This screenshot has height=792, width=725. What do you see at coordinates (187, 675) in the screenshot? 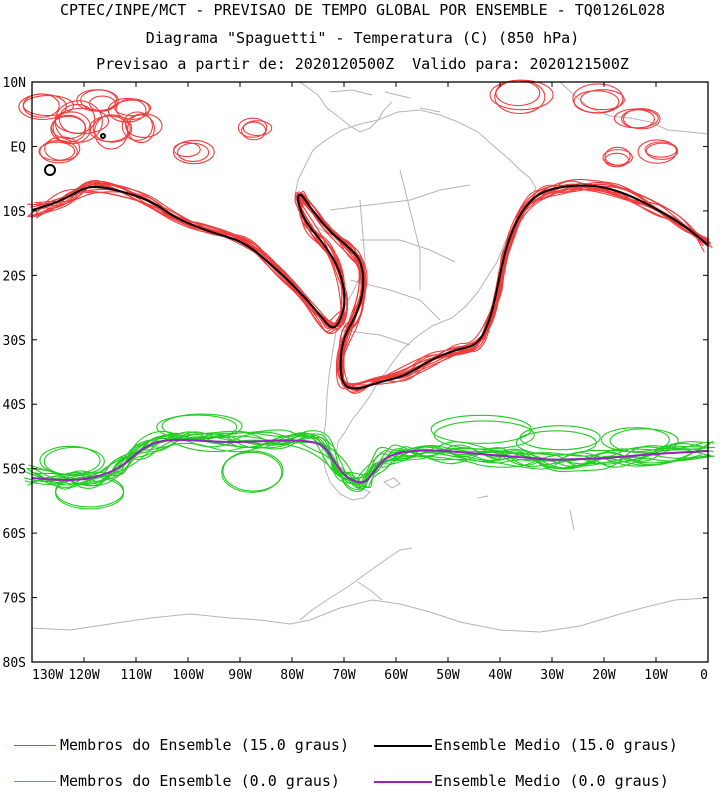
I see `lon-label: 100W` at bounding box center [187, 675].